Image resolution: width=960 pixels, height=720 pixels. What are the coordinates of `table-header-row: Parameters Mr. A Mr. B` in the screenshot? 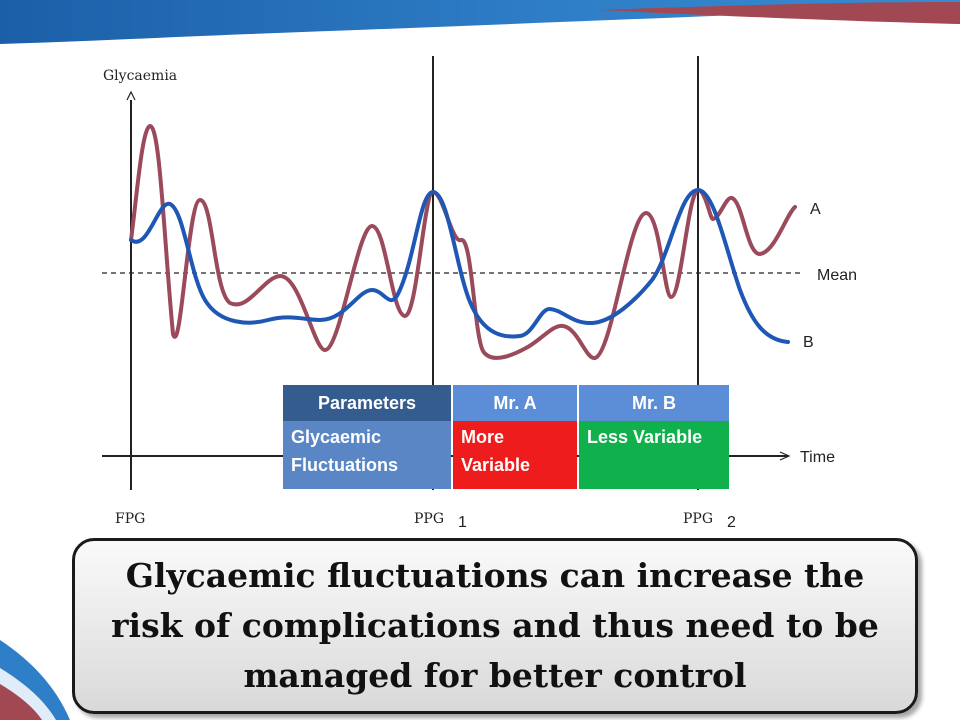 It's located at (506, 403).